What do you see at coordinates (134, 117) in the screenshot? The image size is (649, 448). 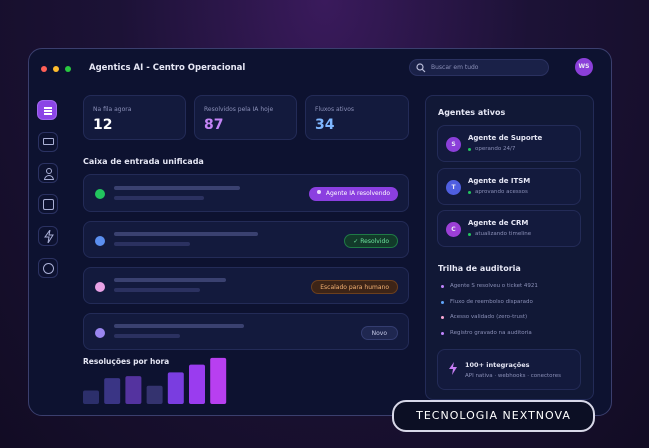 I see `stat-card: Na fila agora 12` at bounding box center [134, 117].